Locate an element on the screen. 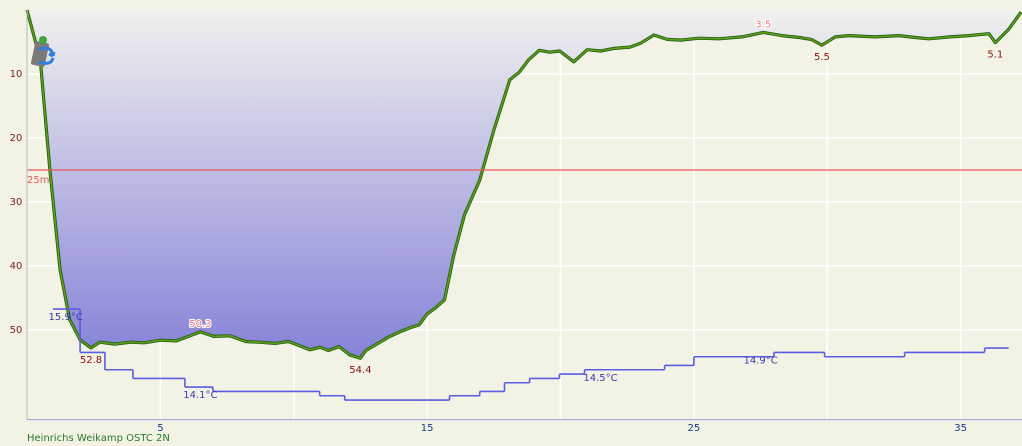 This screenshot has height=446, width=1022. y-tick-label: 20 is located at coordinates (16, 138).